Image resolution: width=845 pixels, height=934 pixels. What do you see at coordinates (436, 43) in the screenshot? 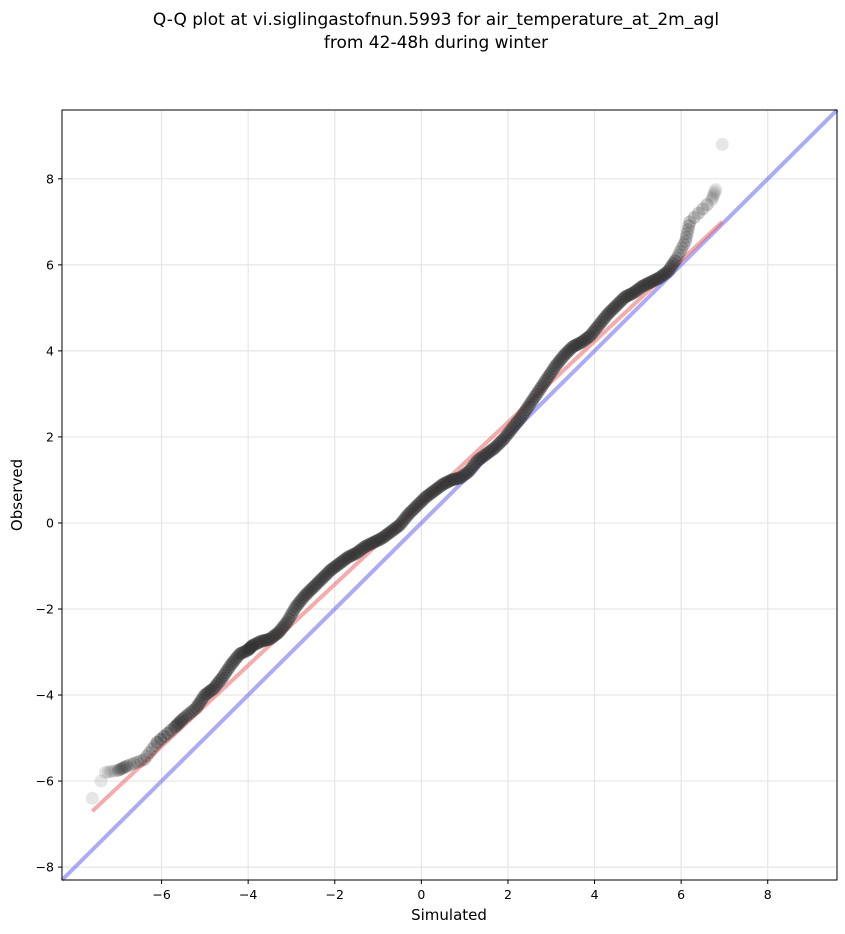
I see `chart-title-line-2: from 42-48h during winter` at bounding box center [436, 43].